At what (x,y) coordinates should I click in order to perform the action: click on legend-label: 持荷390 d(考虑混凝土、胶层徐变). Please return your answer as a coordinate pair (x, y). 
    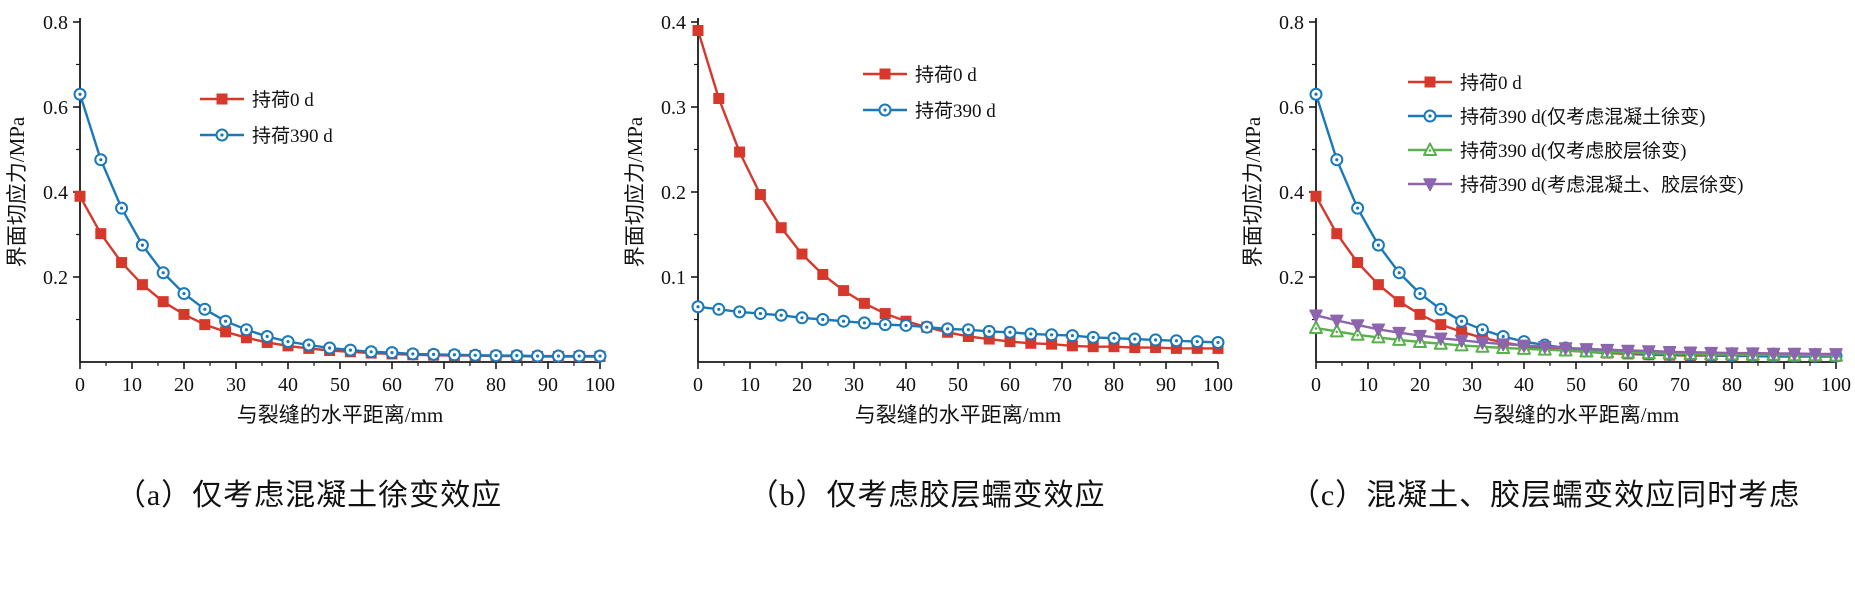
    Looking at the image, I should click on (1601, 185).